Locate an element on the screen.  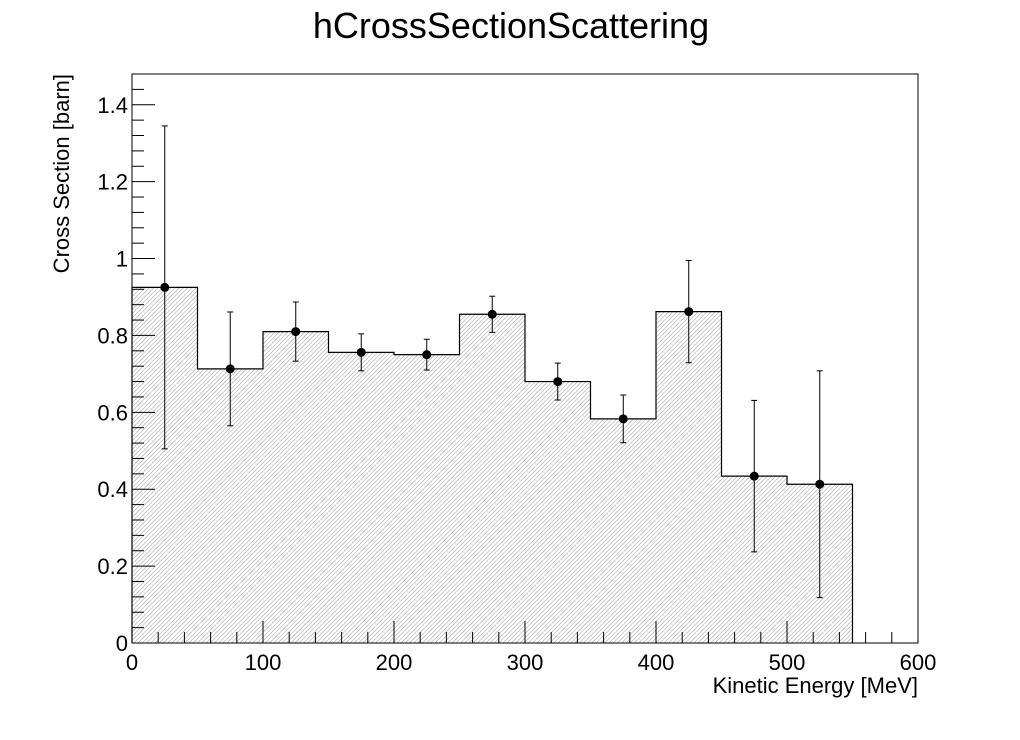
x-tick-label: 200 is located at coordinates (394, 662).